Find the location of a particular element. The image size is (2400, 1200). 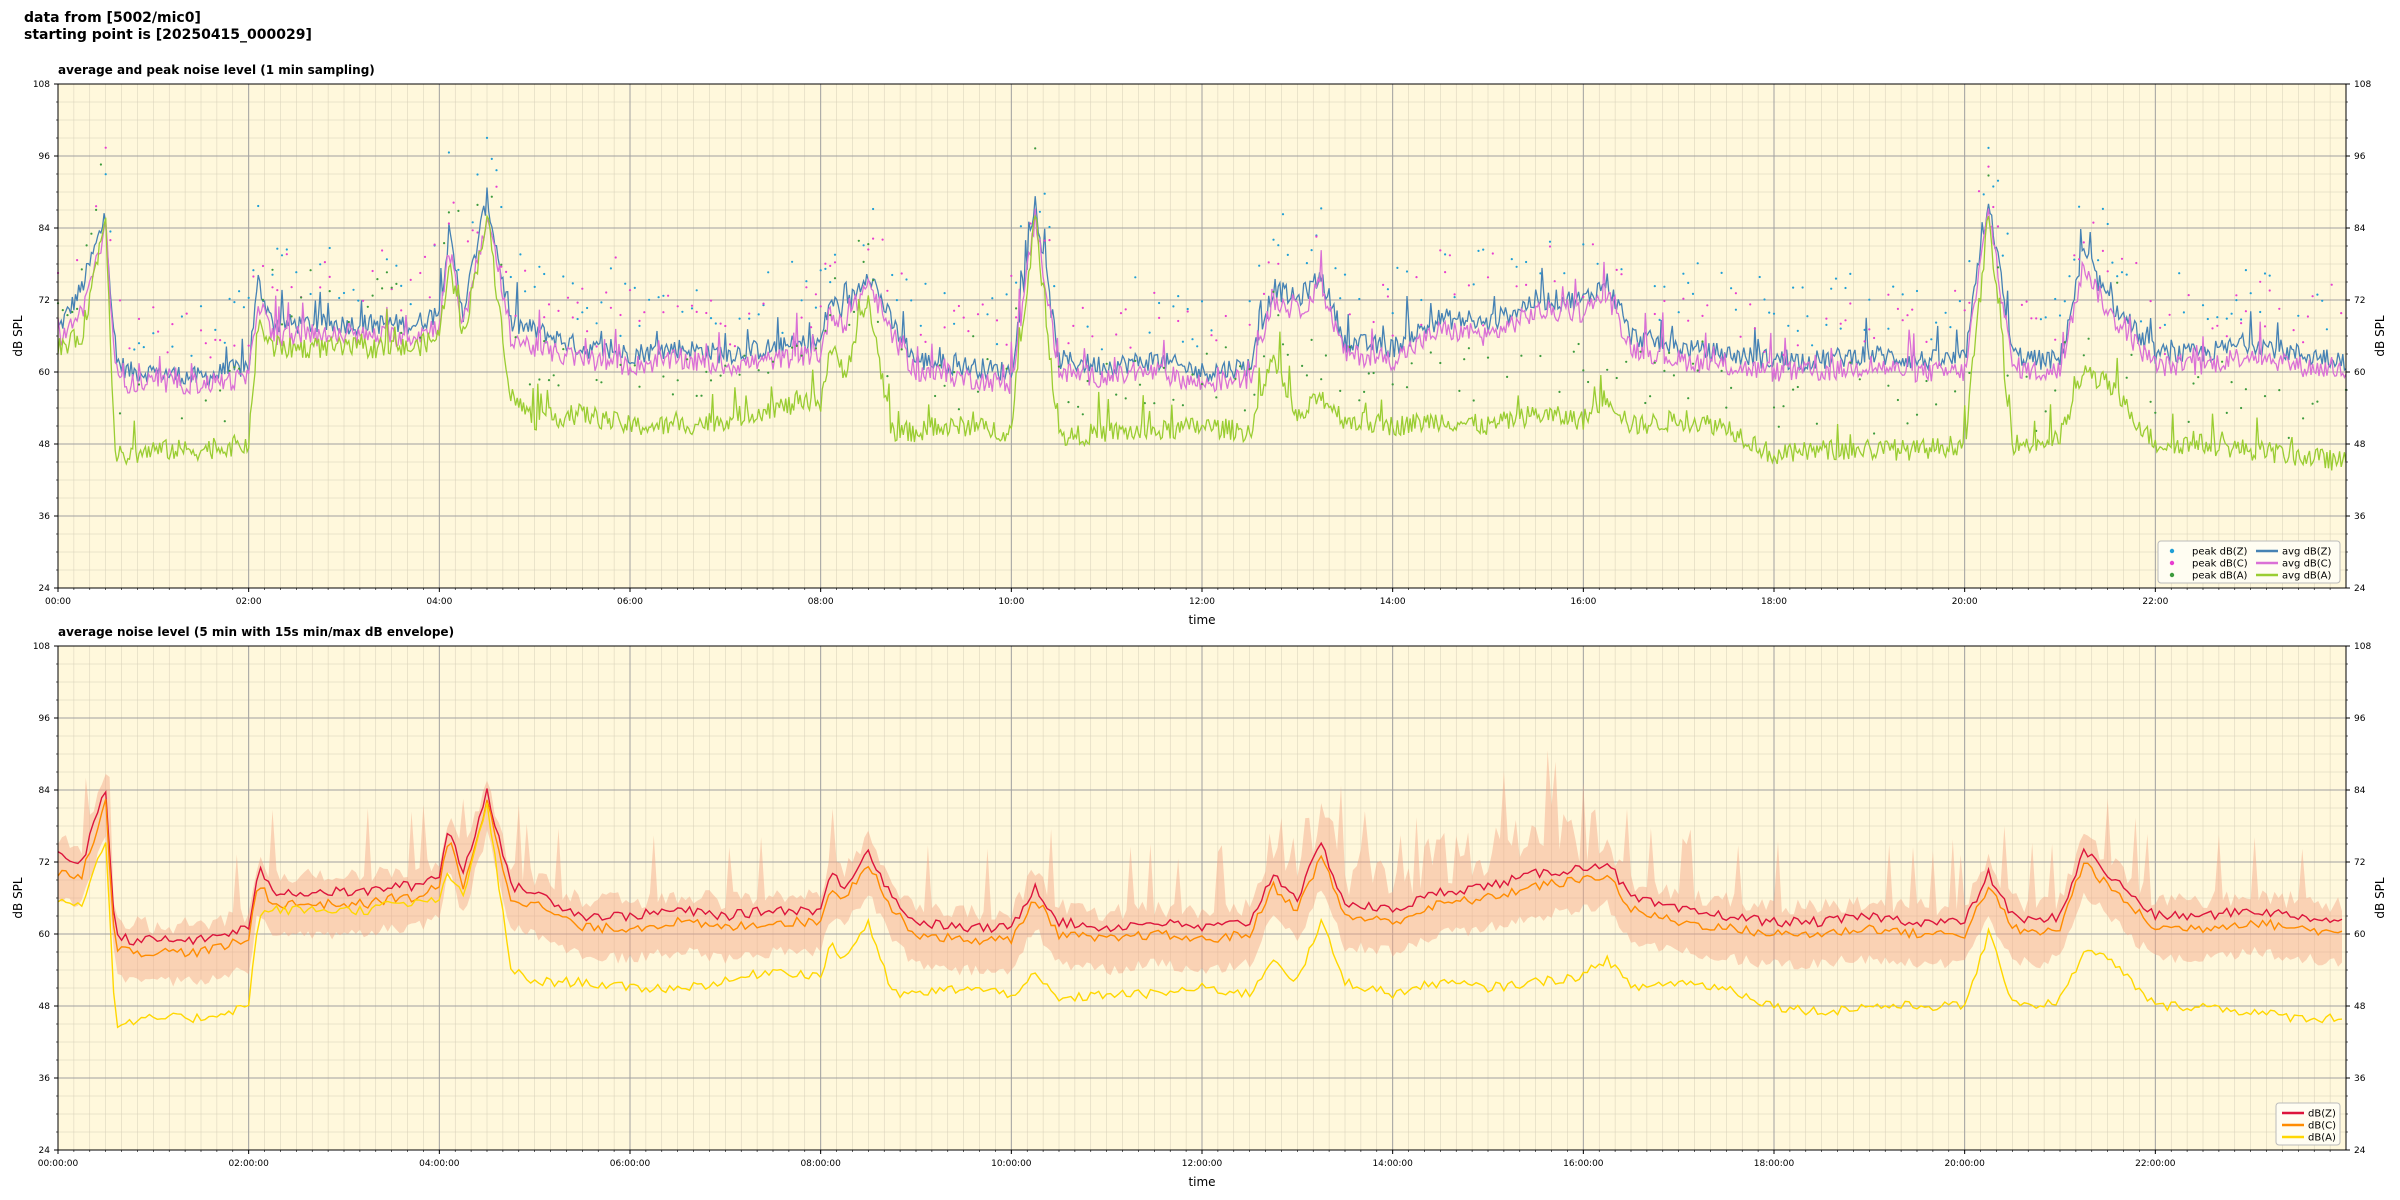

y-tick-label: 84 is located at coordinates (45, 229).